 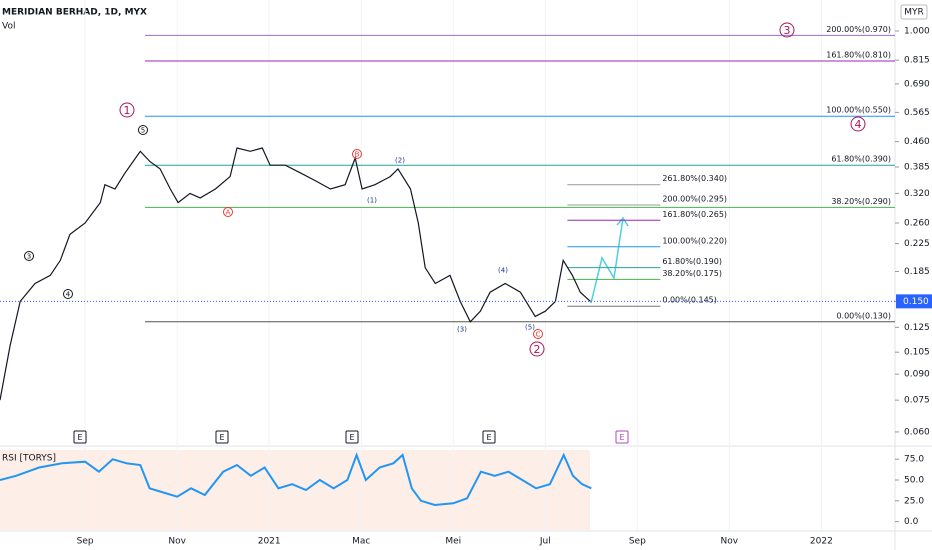 What do you see at coordinates (858, 55) in the screenshot?
I see `fib-label: 161.80%(0.810)` at bounding box center [858, 55].